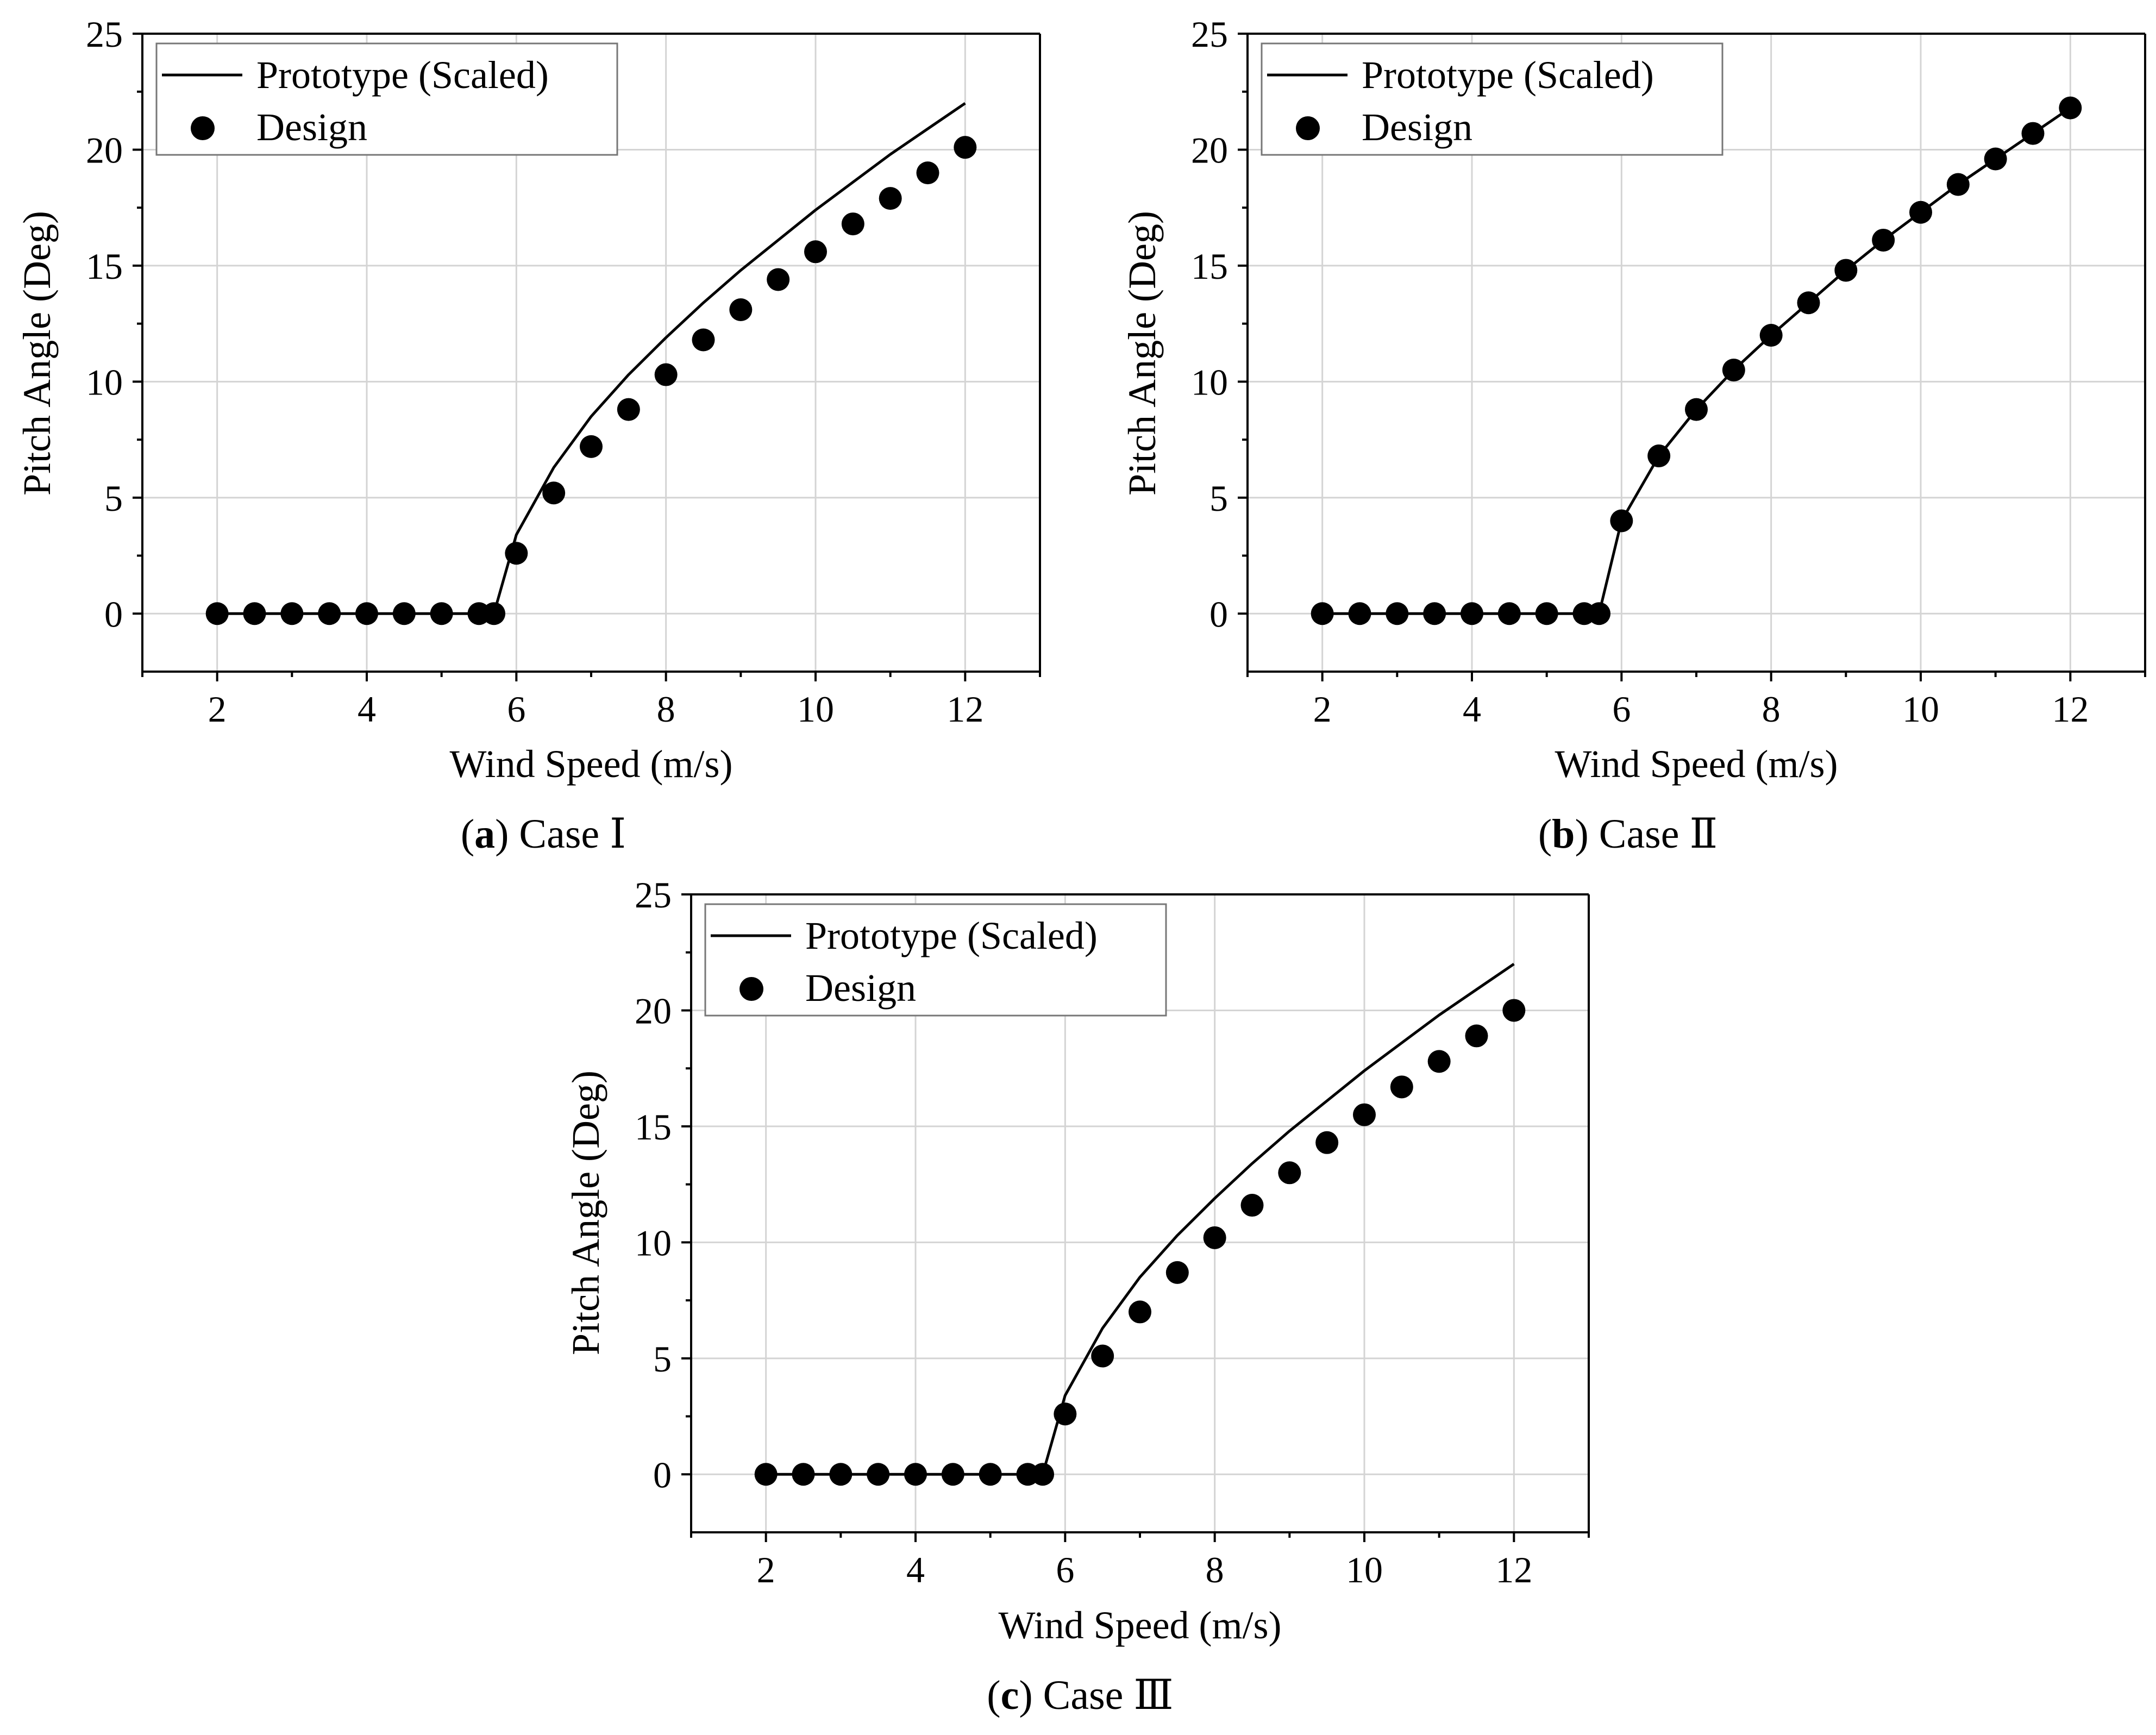  What do you see at coordinates (1215, 1570) in the screenshot?
I see `x-tick-label: 8` at bounding box center [1215, 1570].